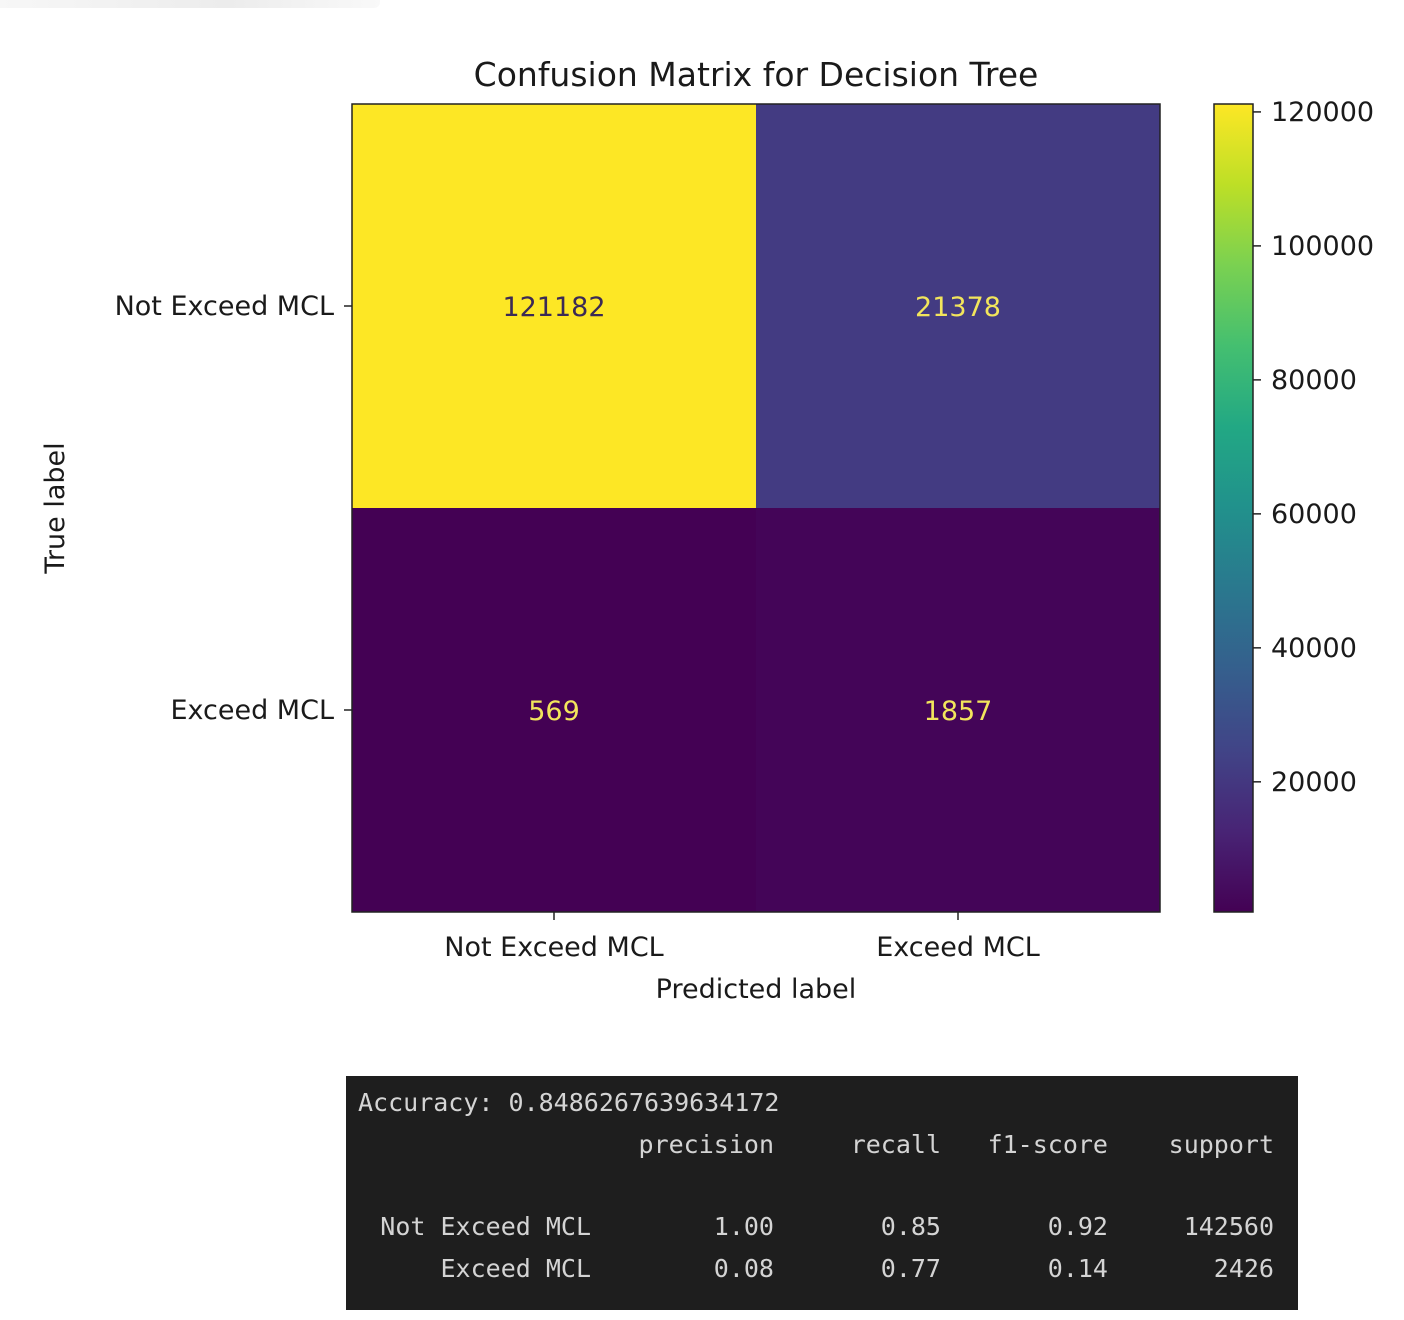 Image resolution: width=1404 pixels, height=1320 pixels. I want to click on cell-value-0-0: 121182, so click(553, 307).